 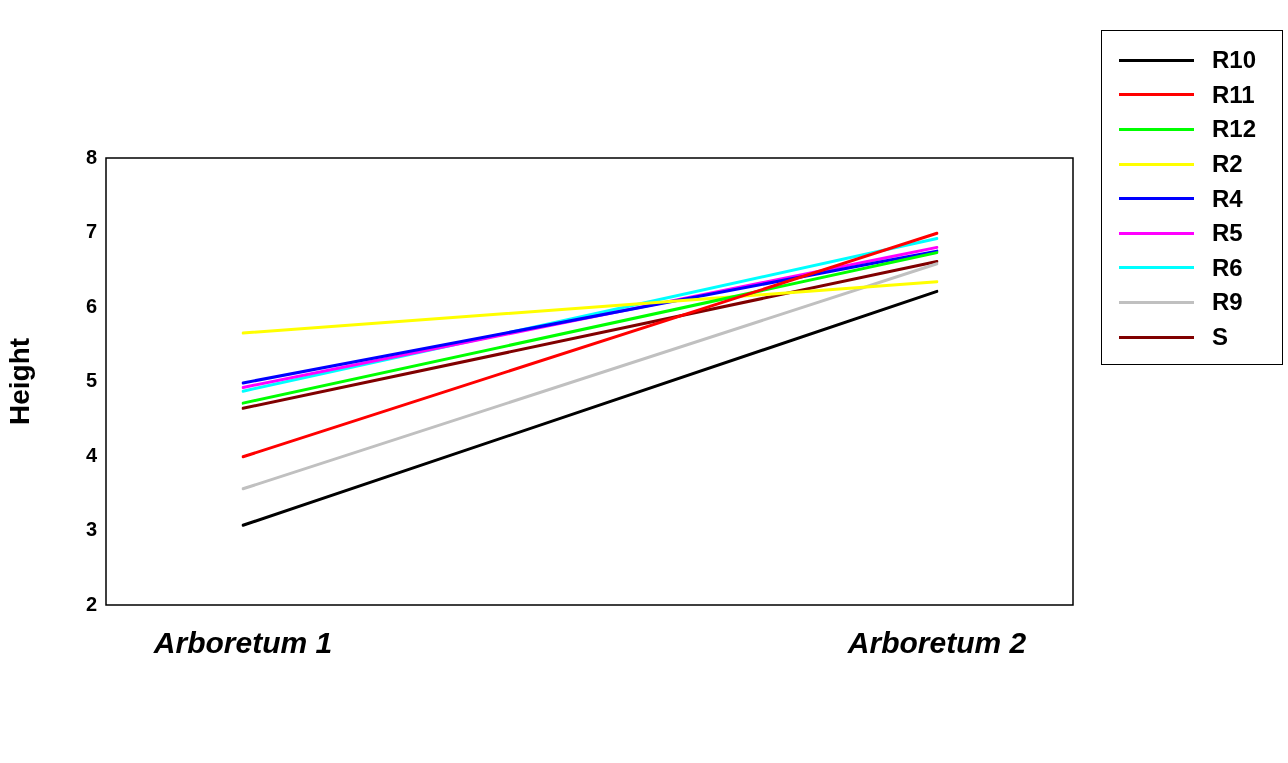 I want to click on legend-label: R9, so click(x=1227, y=302).